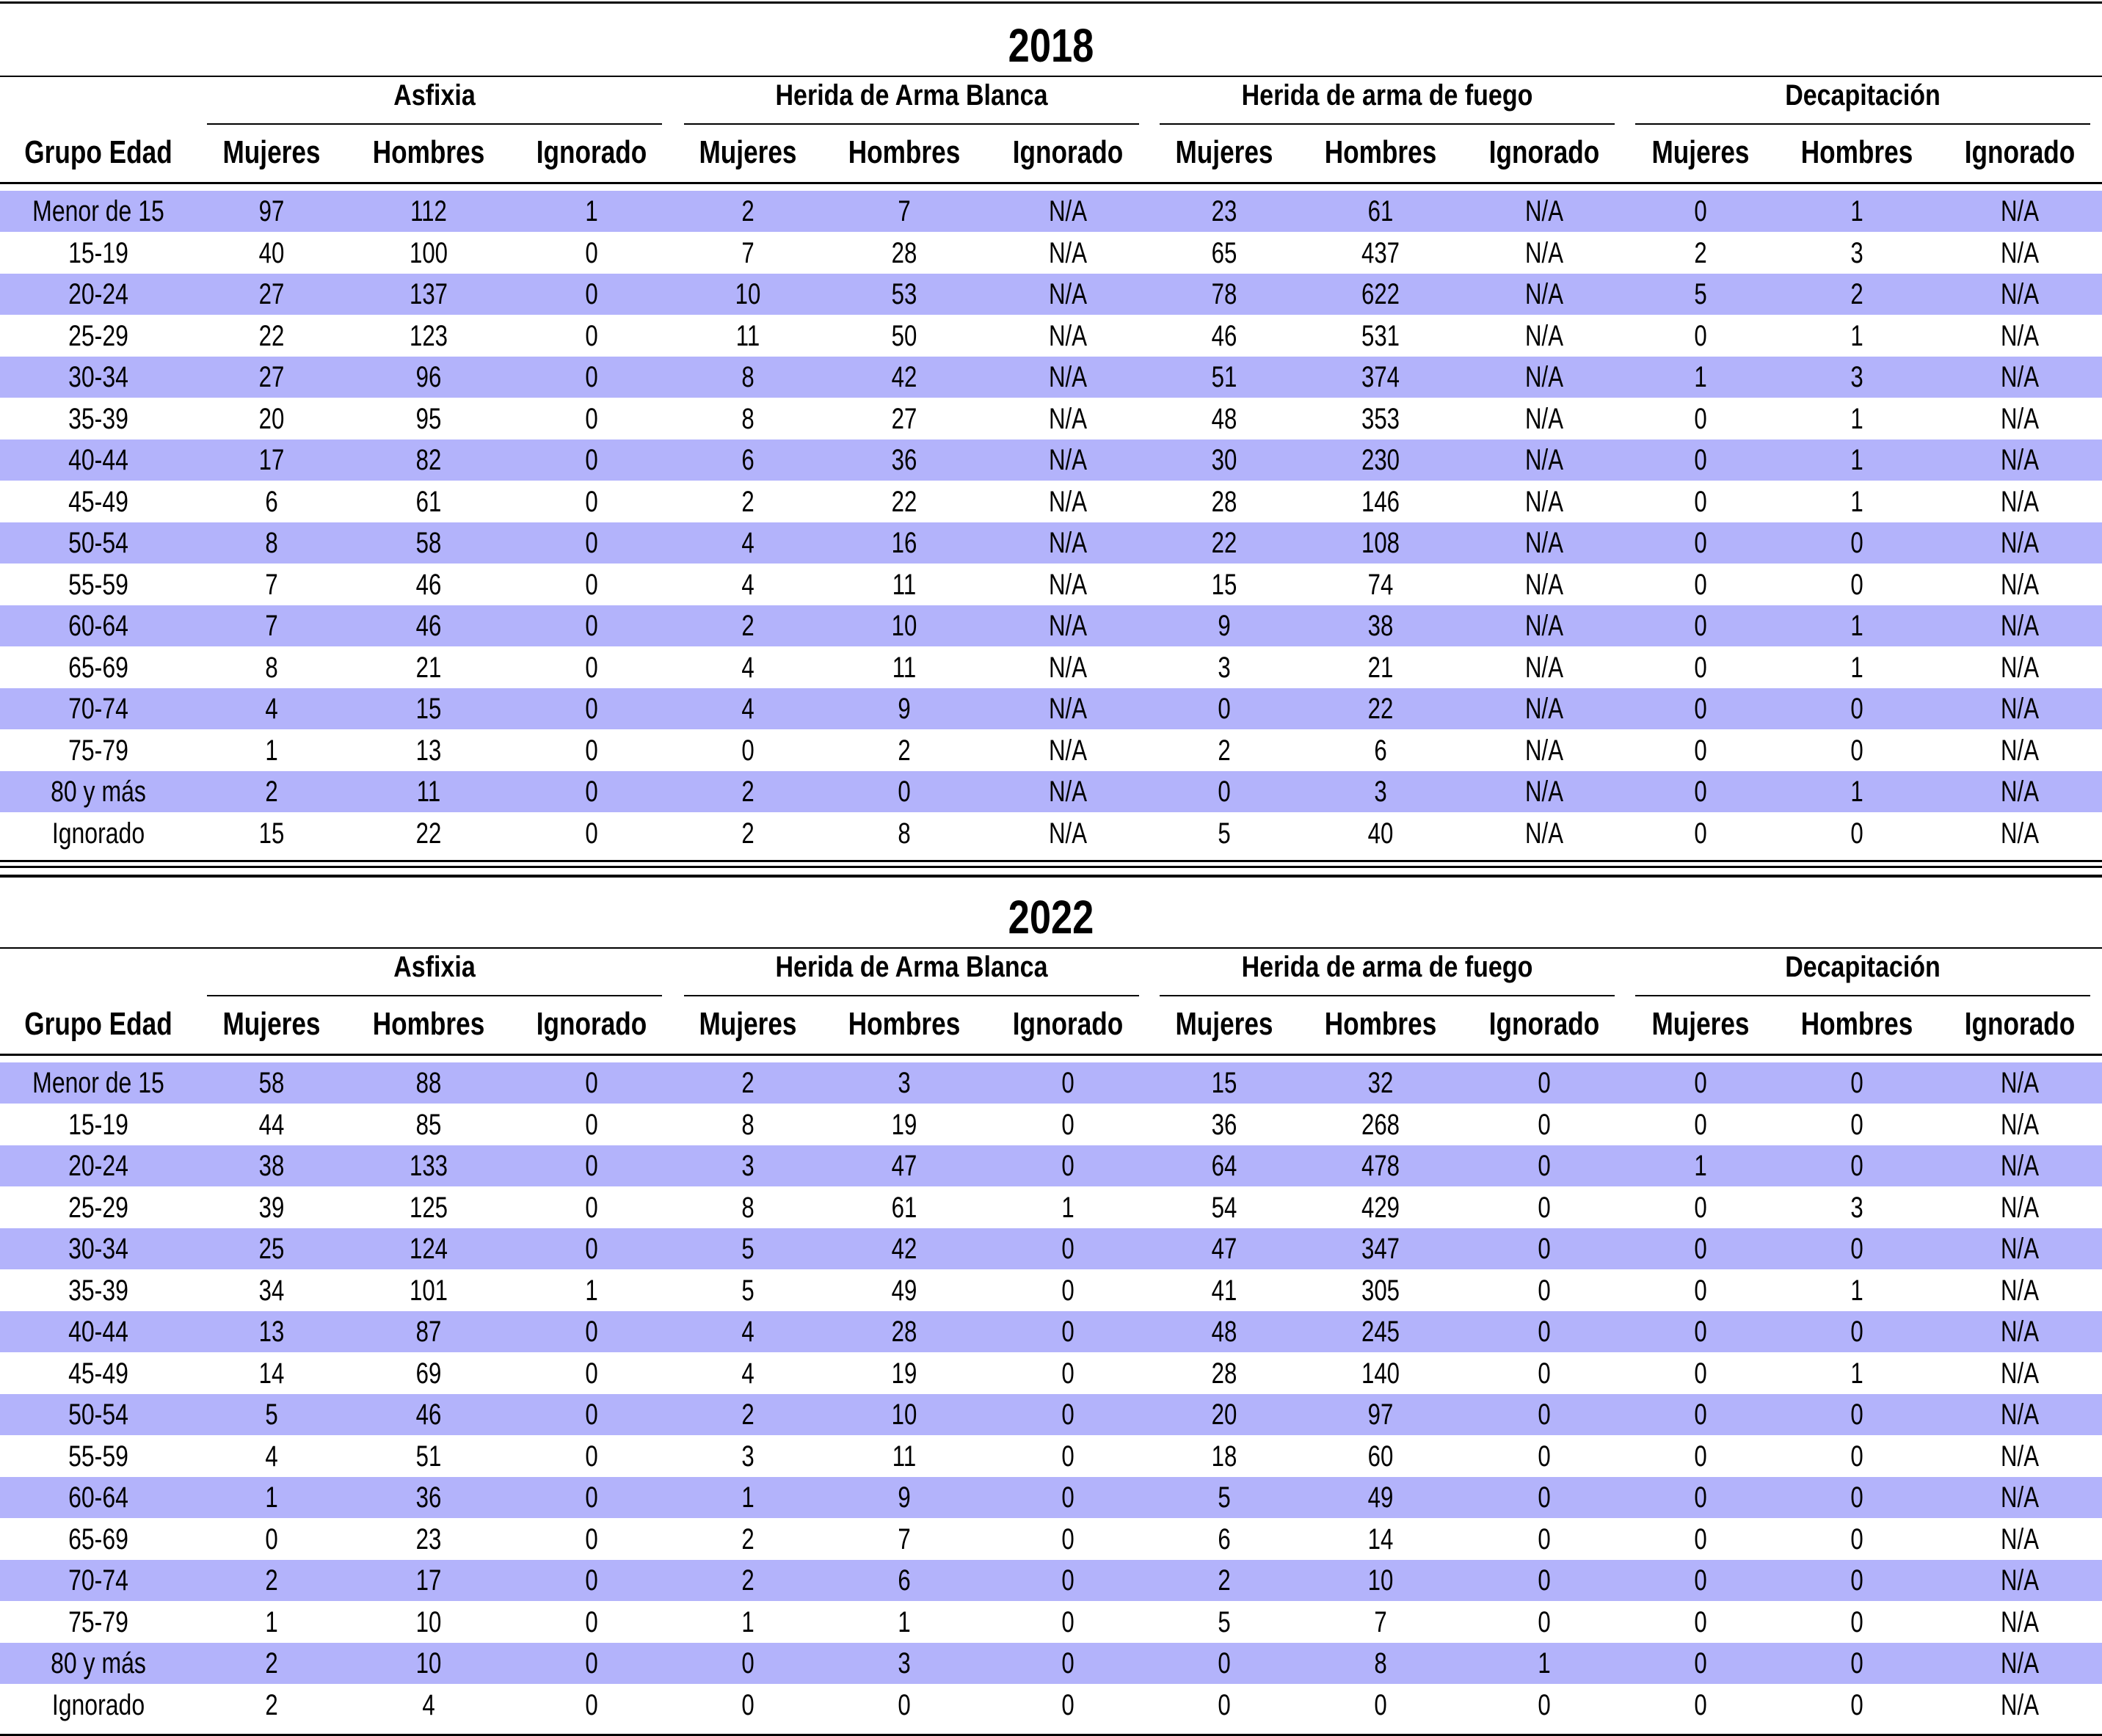 This screenshot has width=2102, height=1736. Describe the element at coordinates (1051, 1083) in the screenshot. I see `table-row: Menor de 15 58 88 0 2 3 0 15 32 0 0 0 N/A` at that location.